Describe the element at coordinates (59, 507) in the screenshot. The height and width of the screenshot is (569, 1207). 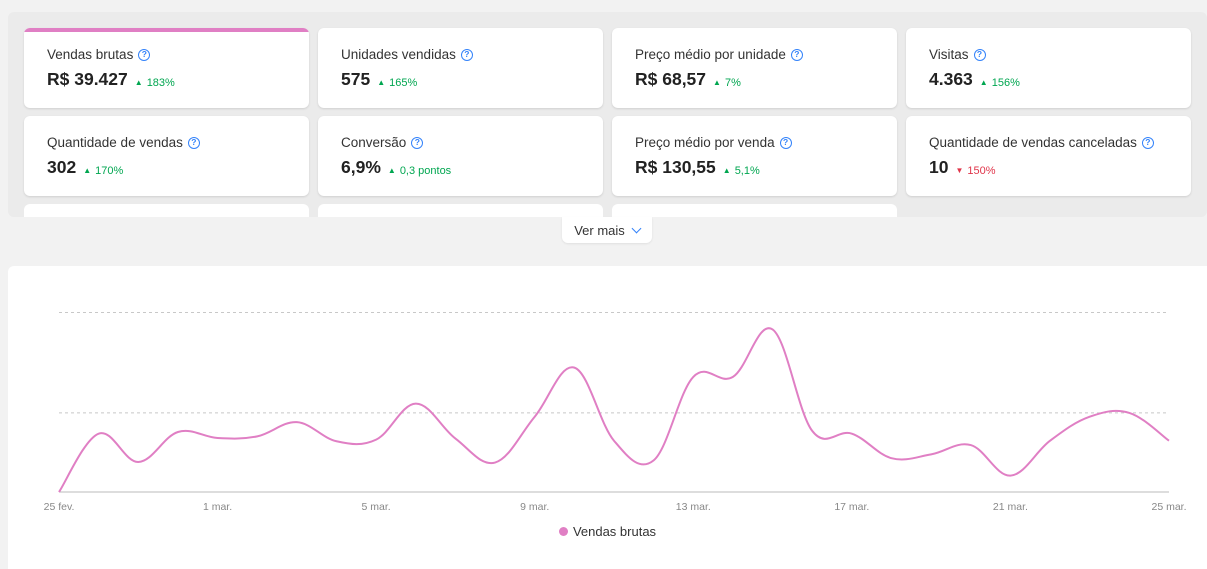
I see `x-tick-label: 25 fev.` at that location.